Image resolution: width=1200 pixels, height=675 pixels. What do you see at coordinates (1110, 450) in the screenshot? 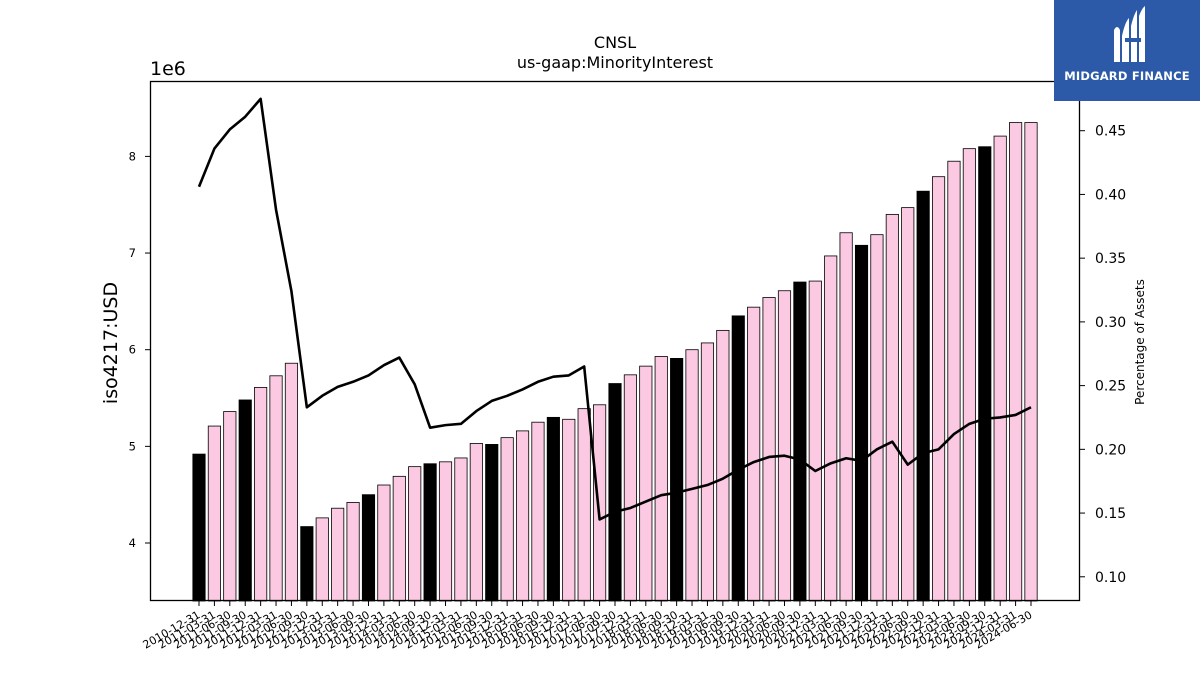
I see `y2-tick-label: 0.20` at bounding box center [1110, 450].